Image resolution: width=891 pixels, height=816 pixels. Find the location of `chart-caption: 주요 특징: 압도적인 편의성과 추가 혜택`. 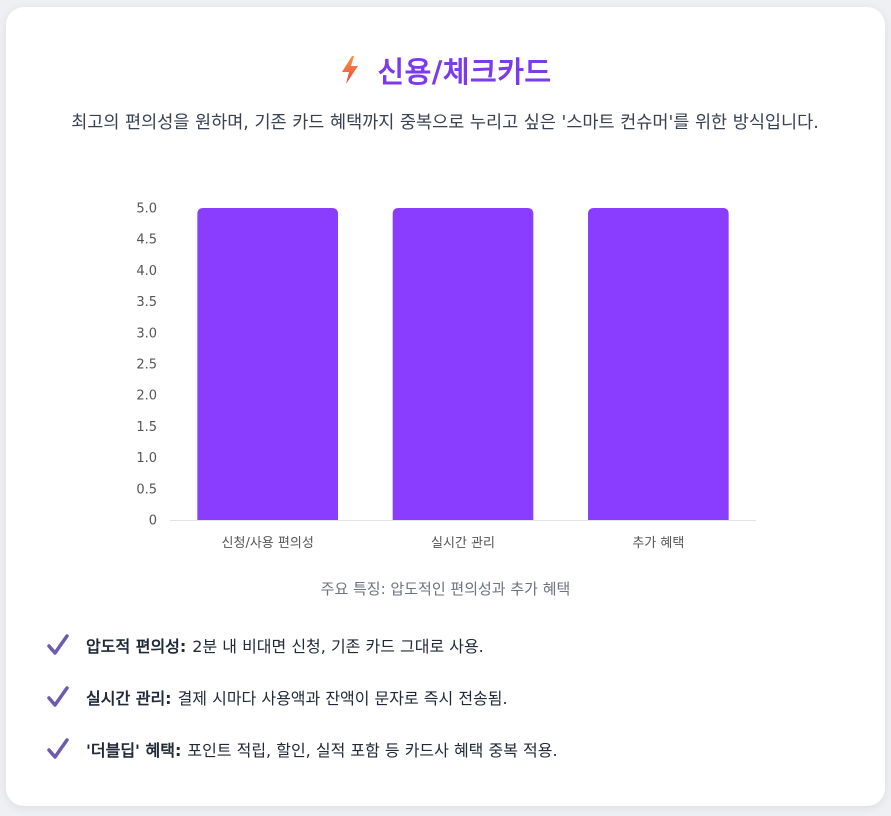

chart-caption: 주요 특징: 압도적인 편의성과 추가 혜택 is located at coordinates (445, 589).